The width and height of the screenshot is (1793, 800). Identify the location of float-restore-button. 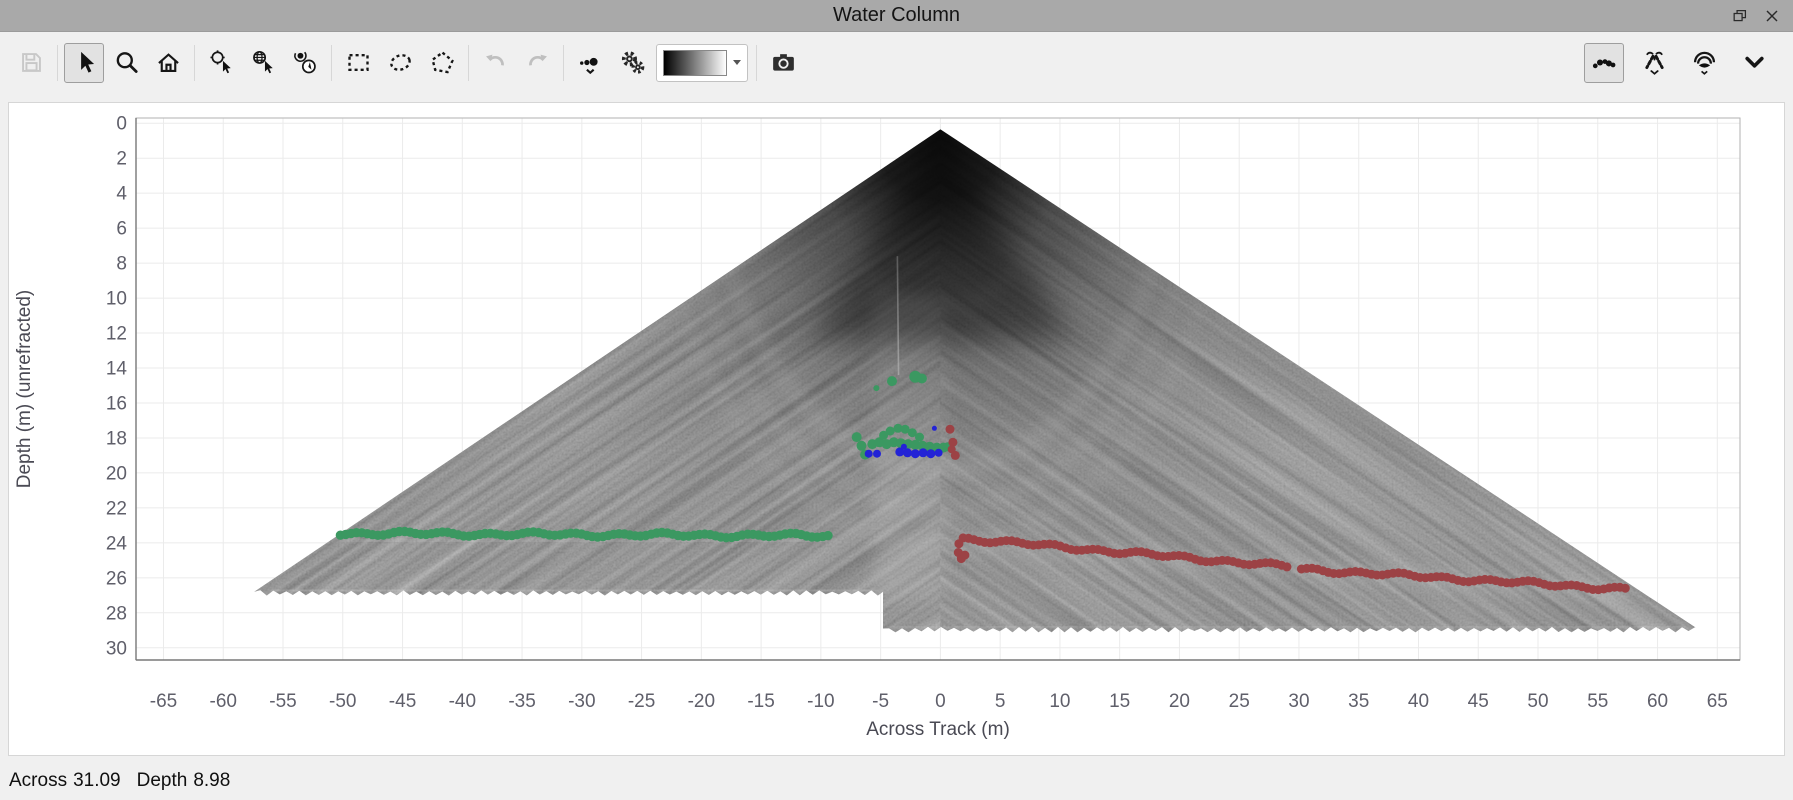
(1740, 16).